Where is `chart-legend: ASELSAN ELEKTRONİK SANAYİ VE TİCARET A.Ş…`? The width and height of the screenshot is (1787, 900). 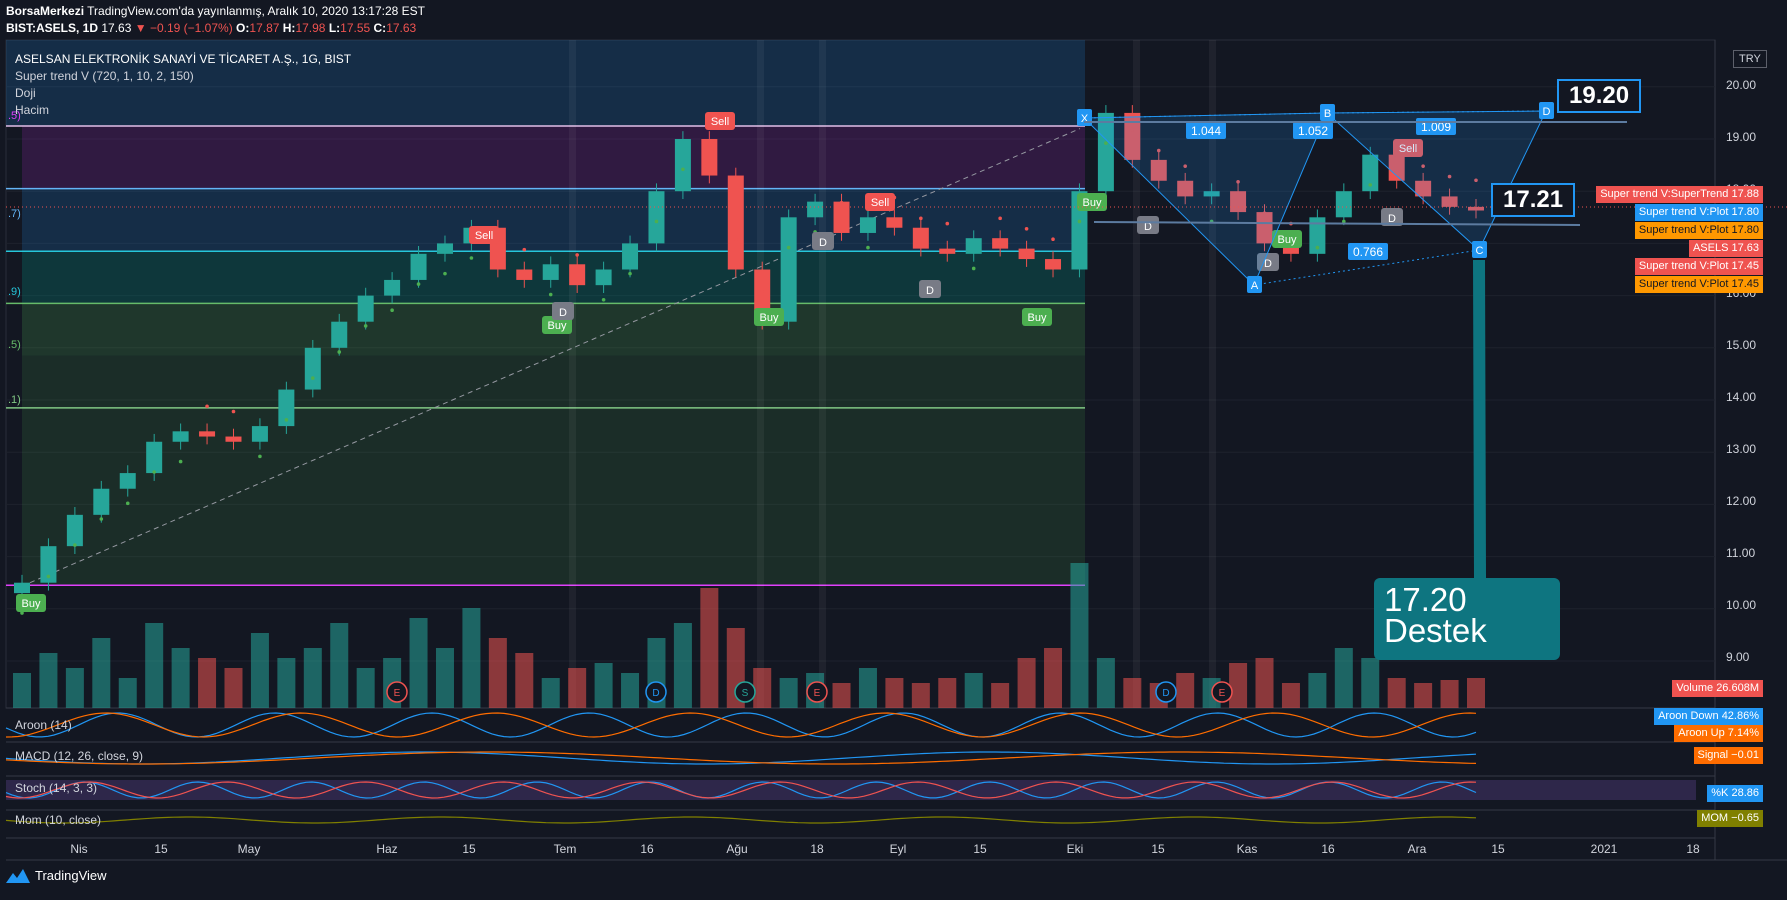
chart-legend: ASELSAN ELEKTRONİK SANAYİ VE TİCARET A.Ş… is located at coordinates (183, 85).